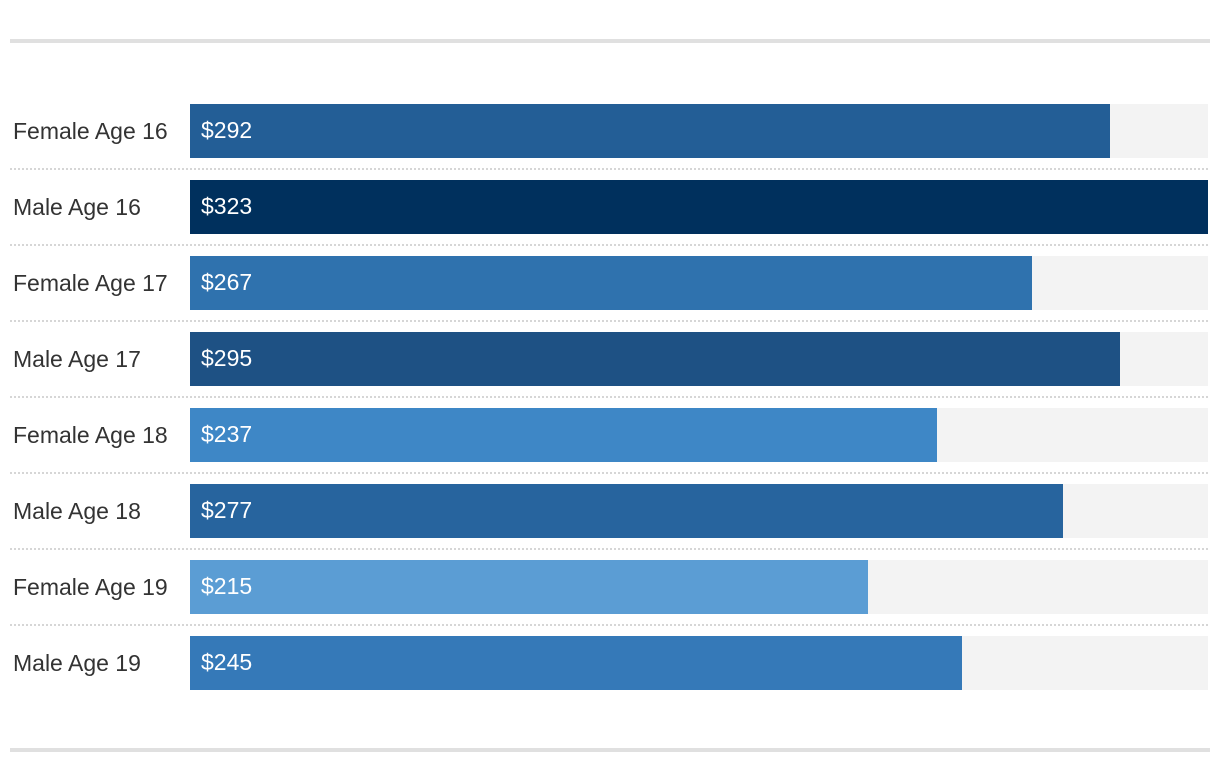  I want to click on category-label: Male Age 19, so click(77, 663).